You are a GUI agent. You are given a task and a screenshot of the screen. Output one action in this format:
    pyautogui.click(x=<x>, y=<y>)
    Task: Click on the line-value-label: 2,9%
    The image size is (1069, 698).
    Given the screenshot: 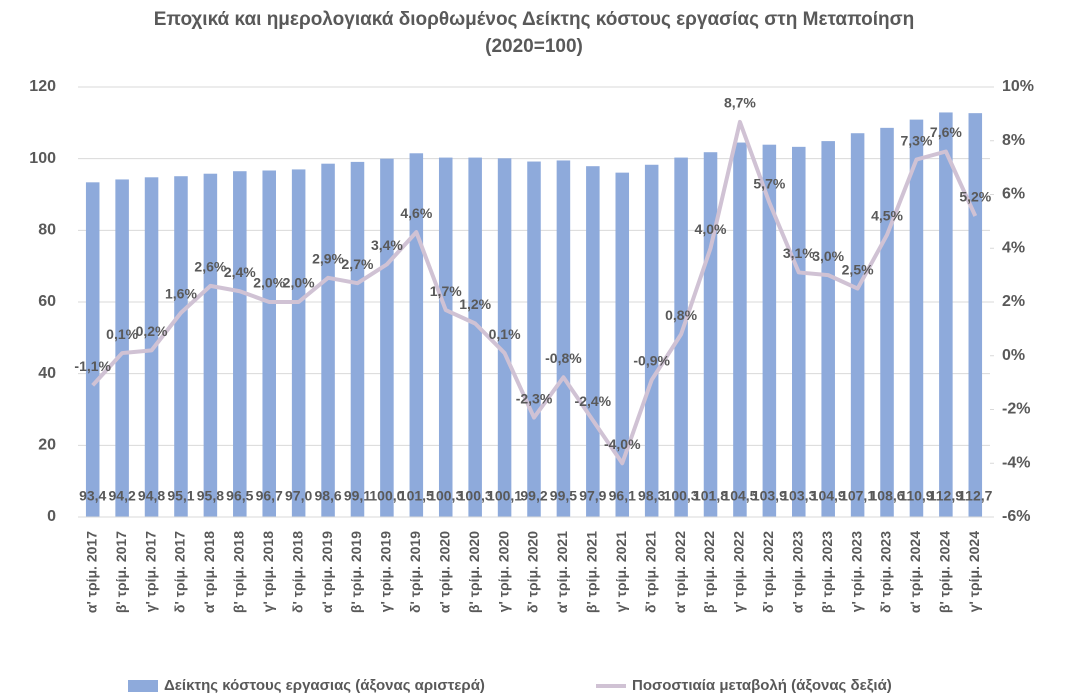 What is the action you would take?
    pyautogui.click(x=328, y=259)
    